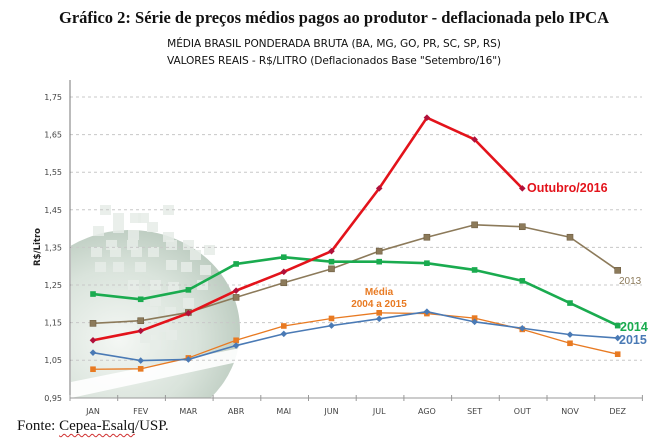 The height and width of the screenshot is (446, 668). Describe the element at coordinates (53, 210) in the screenshot. I see `y-tick-label: 1,45` at that location.